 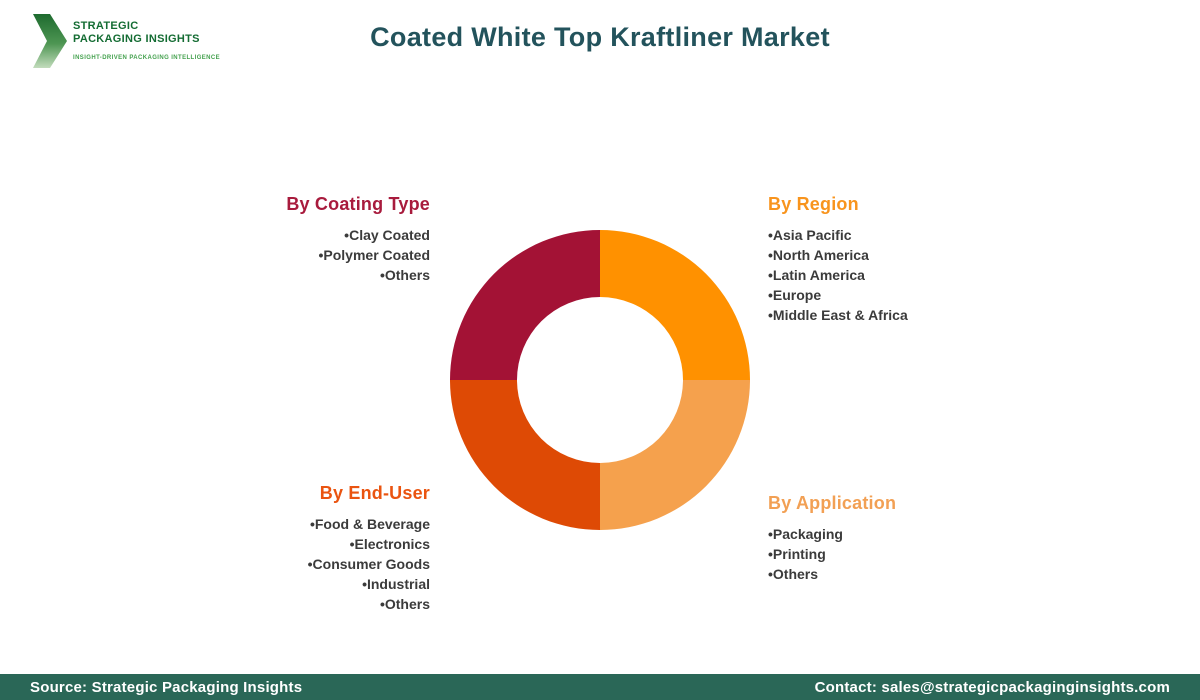 I want to click on segment-heading-region: By Region, so click(x=813, y=204).